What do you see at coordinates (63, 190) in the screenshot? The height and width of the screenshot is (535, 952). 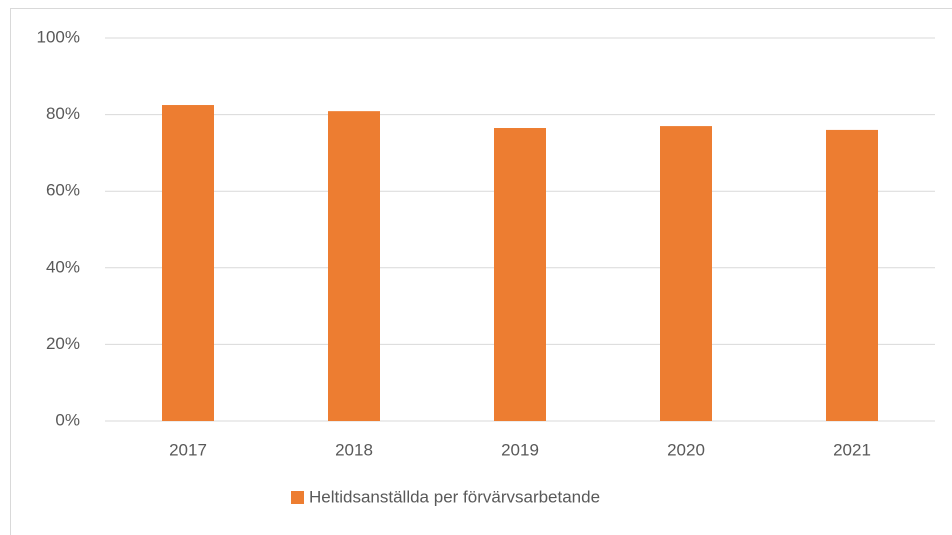 I see `y-tick-label: 60%` at bounding box center [63, 190].